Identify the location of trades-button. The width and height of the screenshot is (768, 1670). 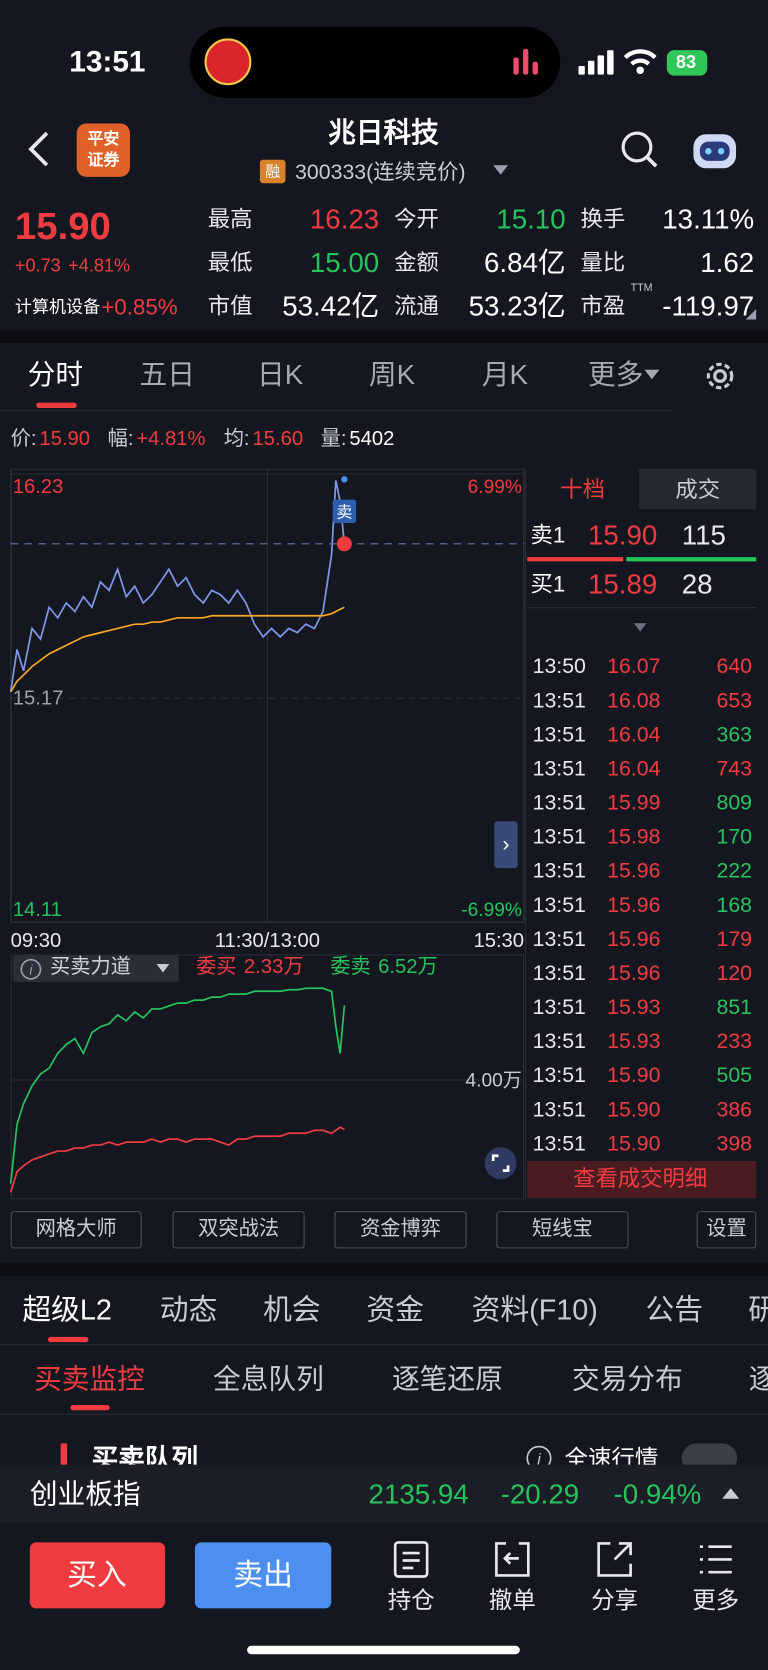
(642, 1180).